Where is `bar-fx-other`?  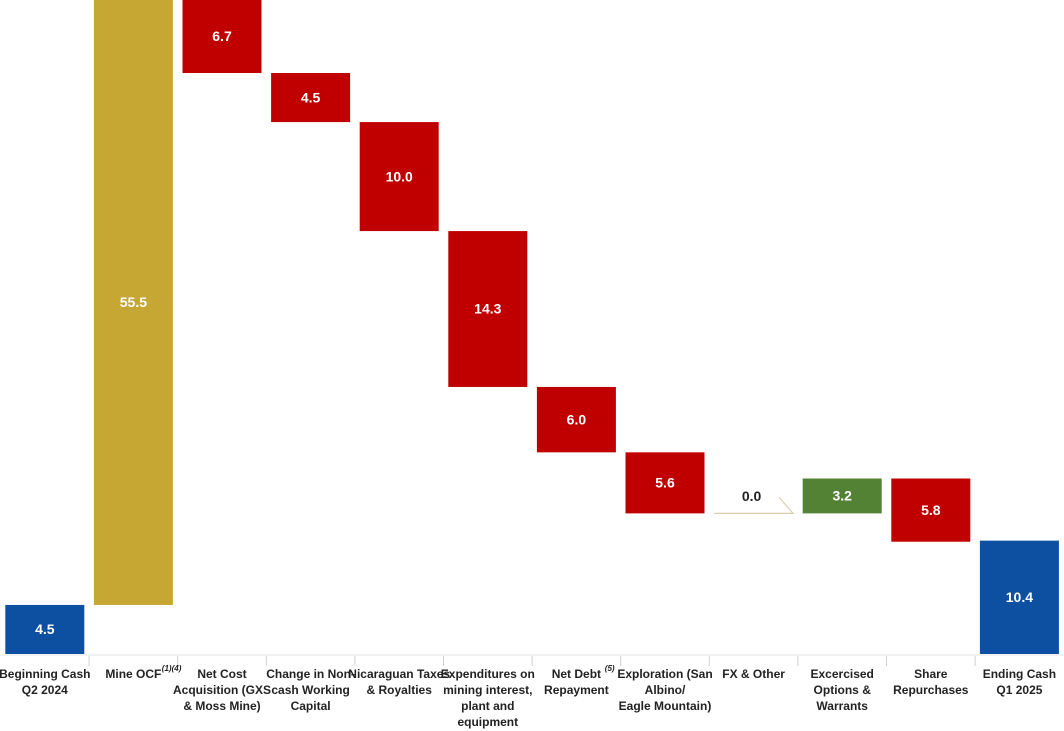 bar-fx-other is located at coordinates (754, 505).